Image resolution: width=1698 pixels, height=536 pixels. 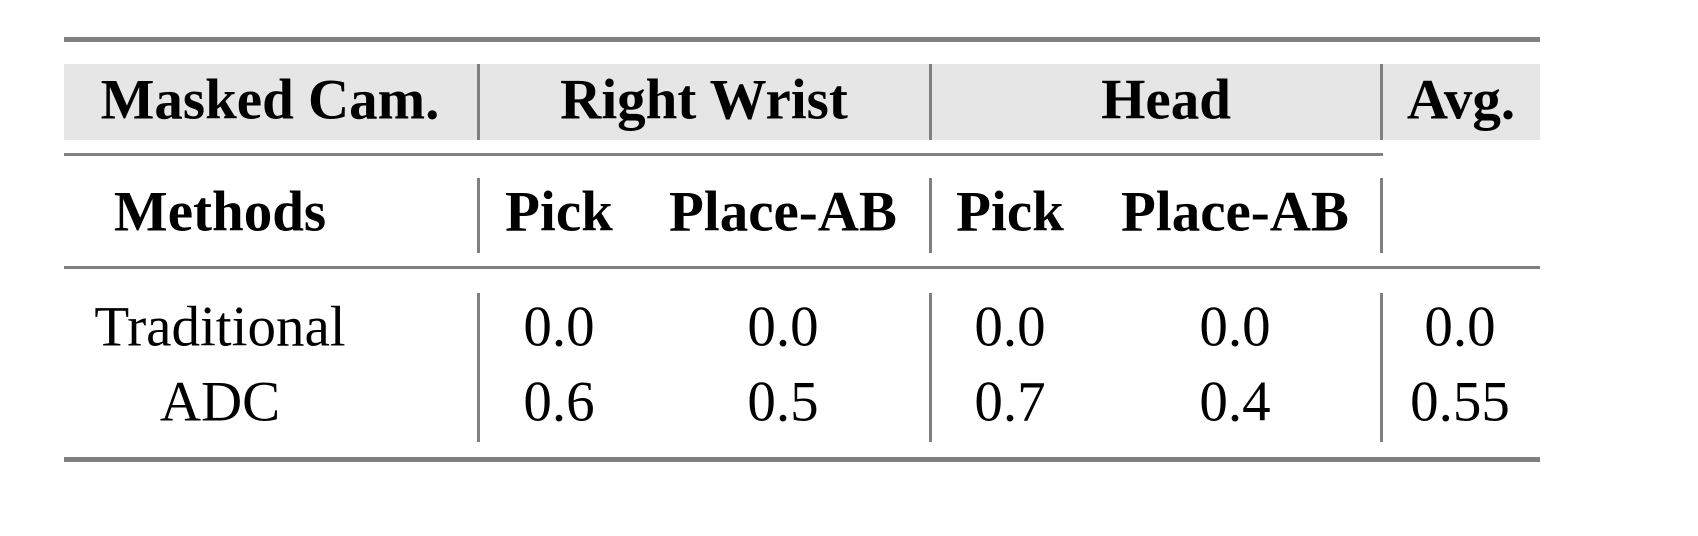 I want to click on mid-rule, so click(x=723, y=154).